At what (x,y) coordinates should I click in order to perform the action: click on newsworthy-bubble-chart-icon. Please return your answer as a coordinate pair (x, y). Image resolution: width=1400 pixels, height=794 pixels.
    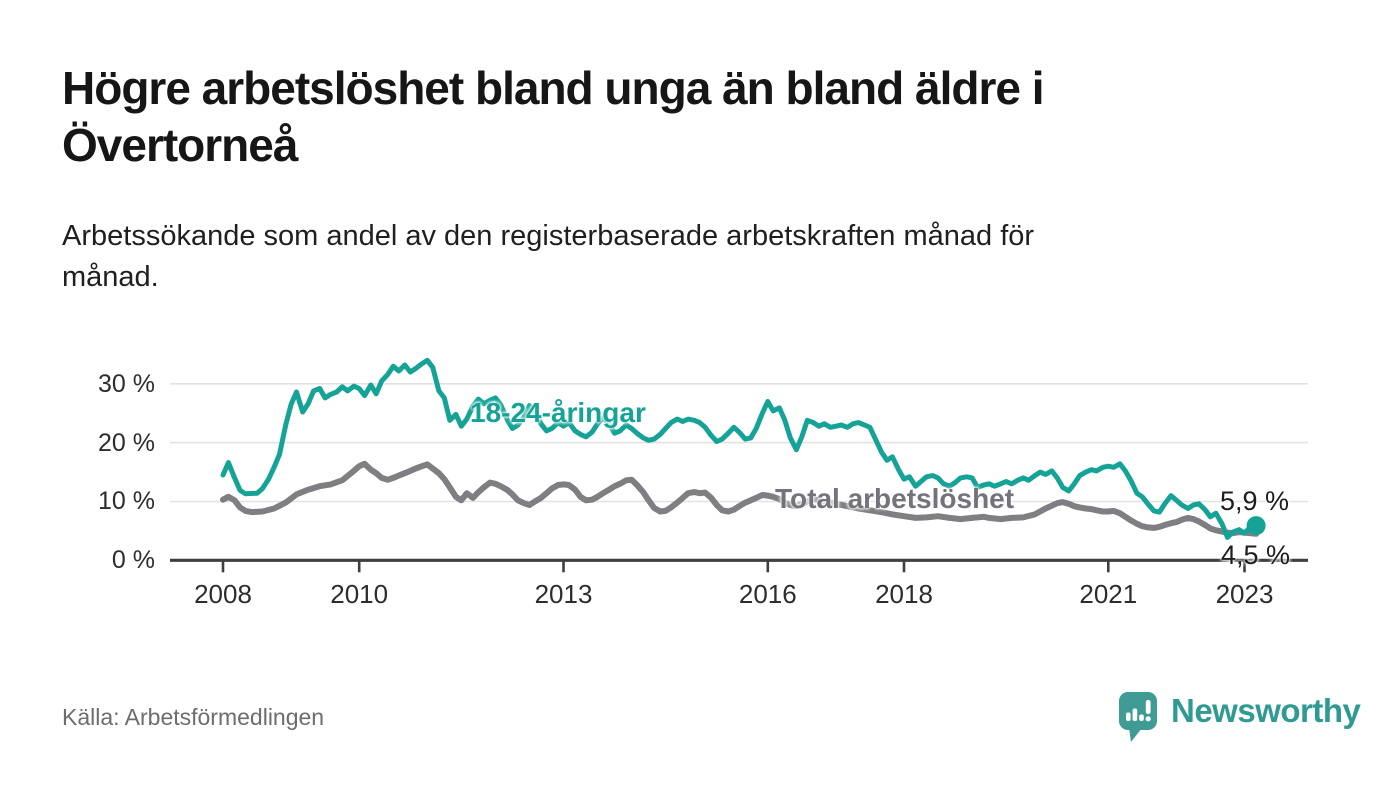
    Looking at the image, I should click on (1138, 717).